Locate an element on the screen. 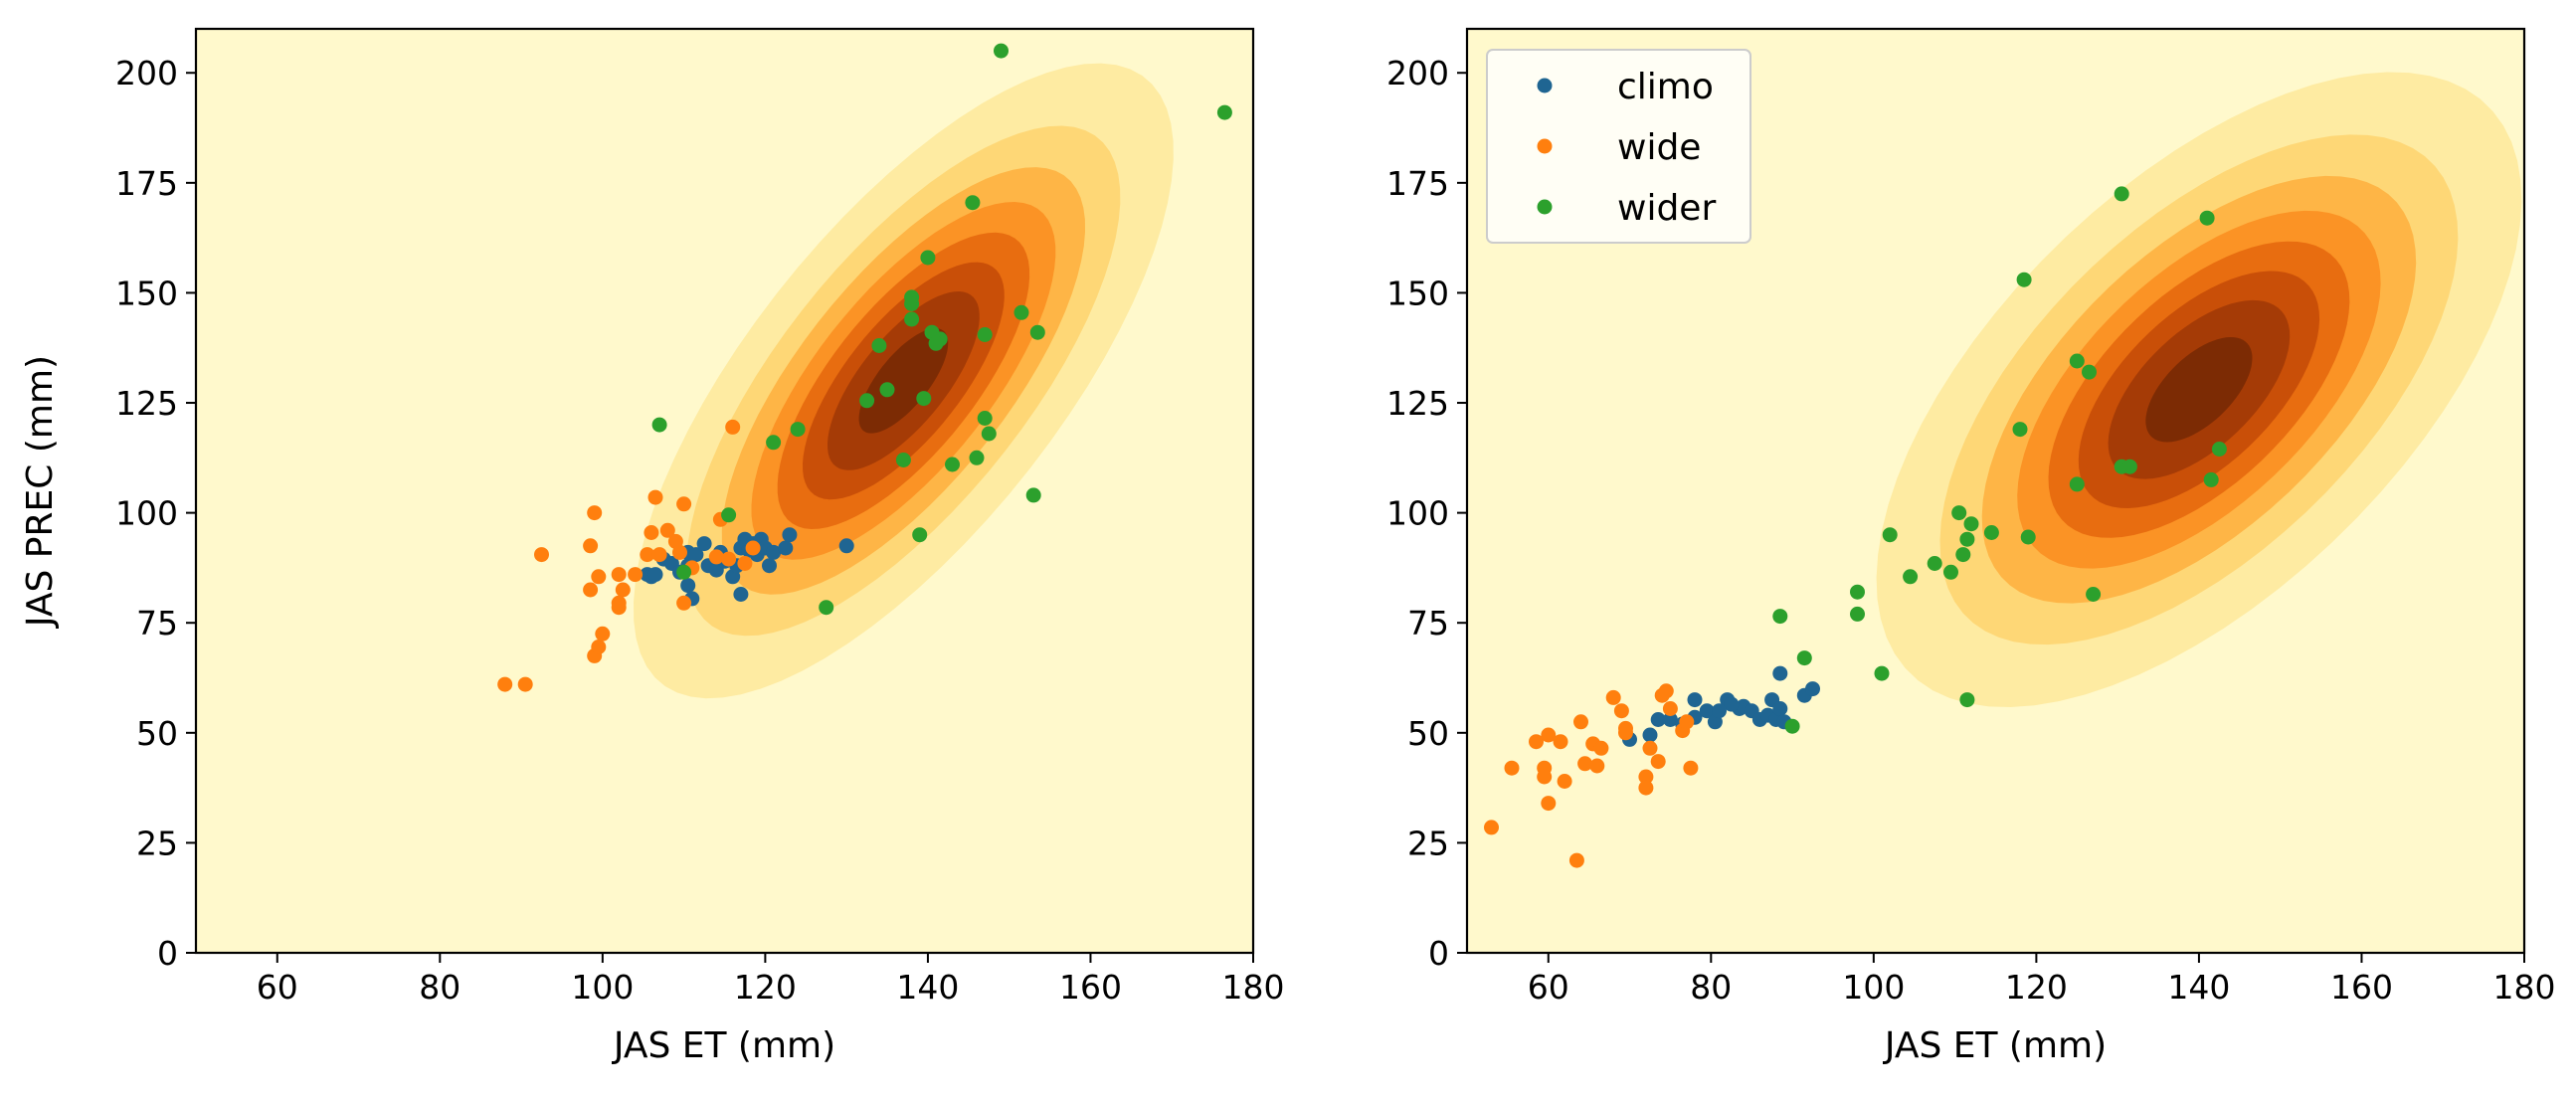 This screenshot has height=1103, width=2576. x-tick-label: 120 is located at coordinates (2036, 988).